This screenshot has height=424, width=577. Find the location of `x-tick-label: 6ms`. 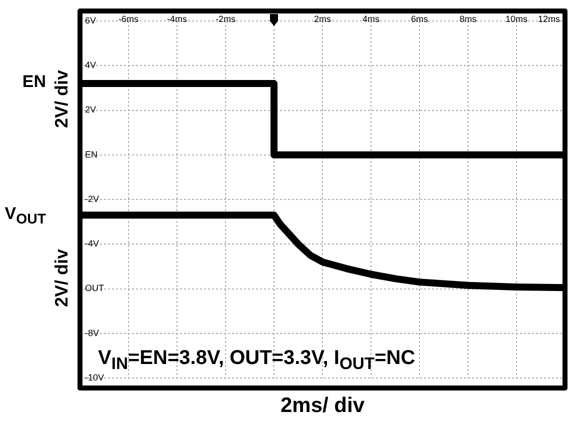

x-tick-label: 6ms is located at coordinates (419, 19).